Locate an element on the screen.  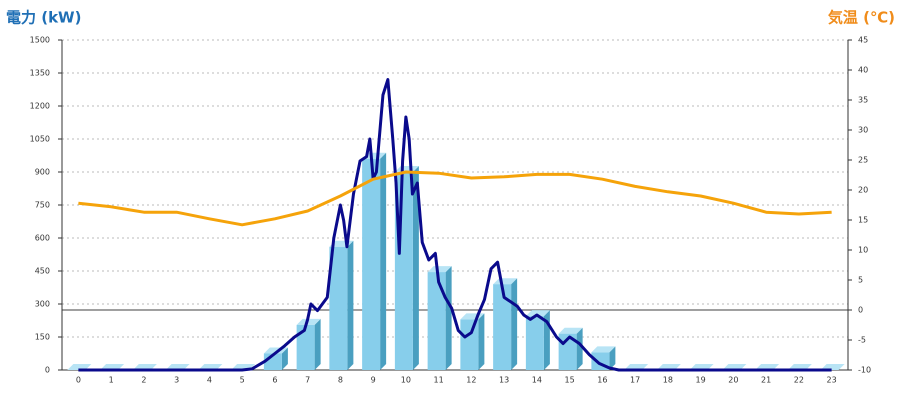
y2-tick-label: 30 is located at coordinates (863, 130).